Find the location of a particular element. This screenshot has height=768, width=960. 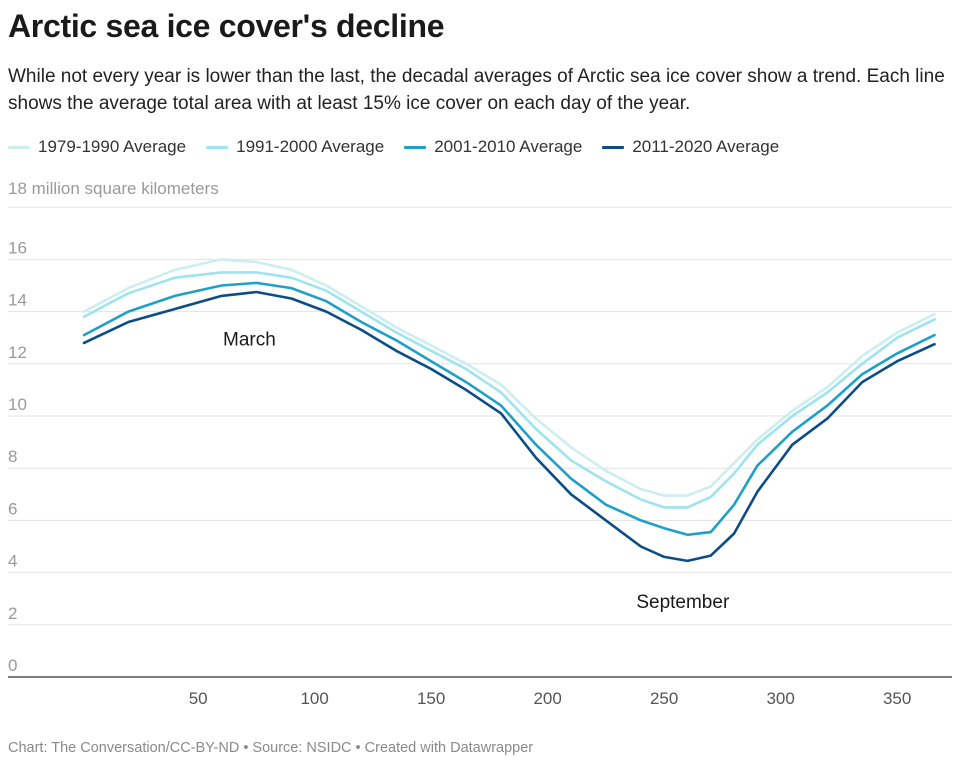

legend-label: 2011-2020 Average is located at coordinates (706, 146).